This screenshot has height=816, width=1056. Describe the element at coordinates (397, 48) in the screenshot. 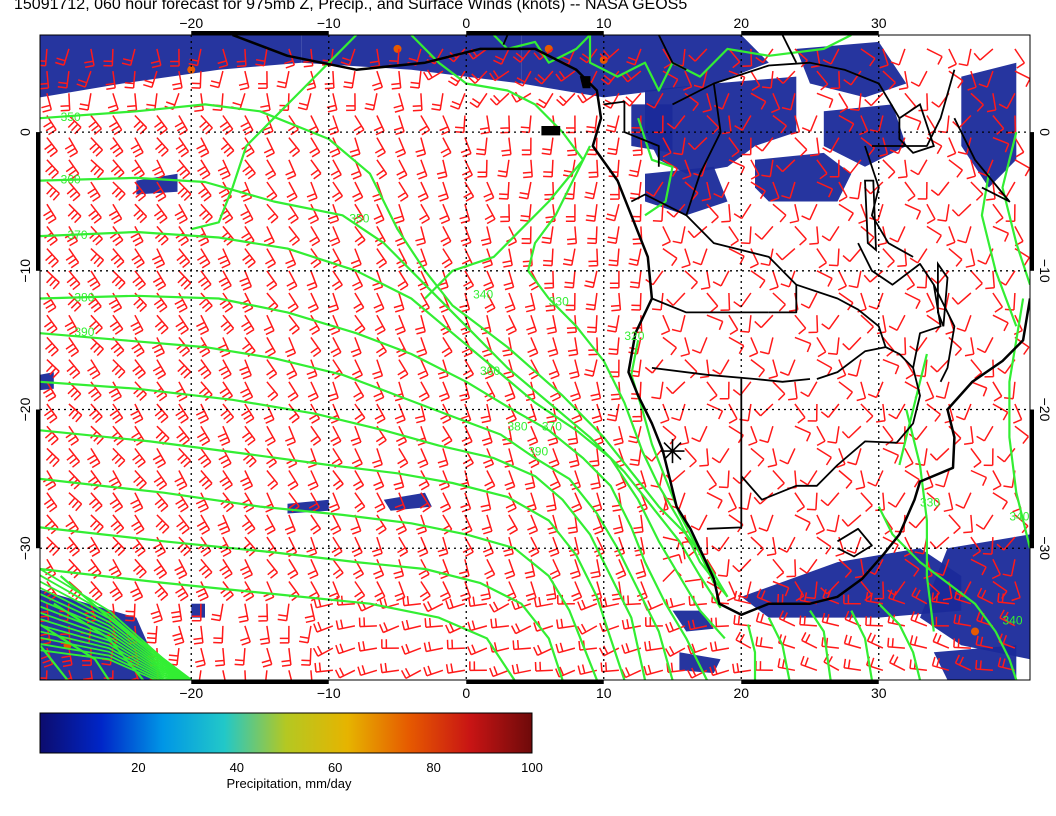

I see `precip-core` at that location.